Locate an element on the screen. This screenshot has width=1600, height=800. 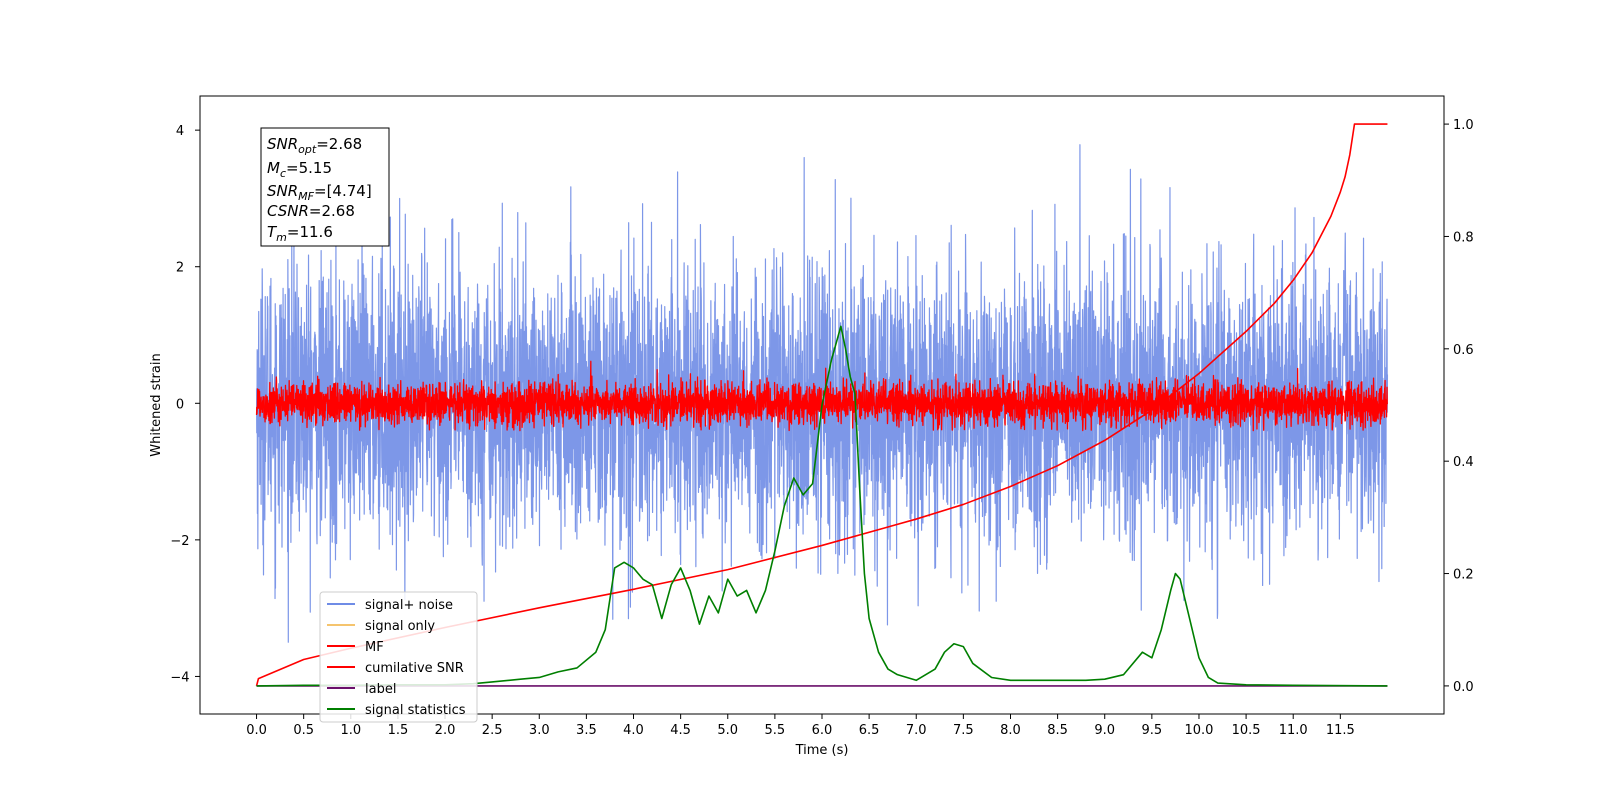
x-tick-label: 0.0 is located at coordinates (256, 730).